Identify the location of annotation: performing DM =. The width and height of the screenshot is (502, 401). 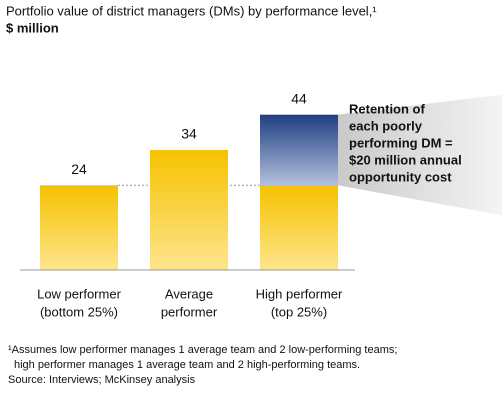
(401, 142).